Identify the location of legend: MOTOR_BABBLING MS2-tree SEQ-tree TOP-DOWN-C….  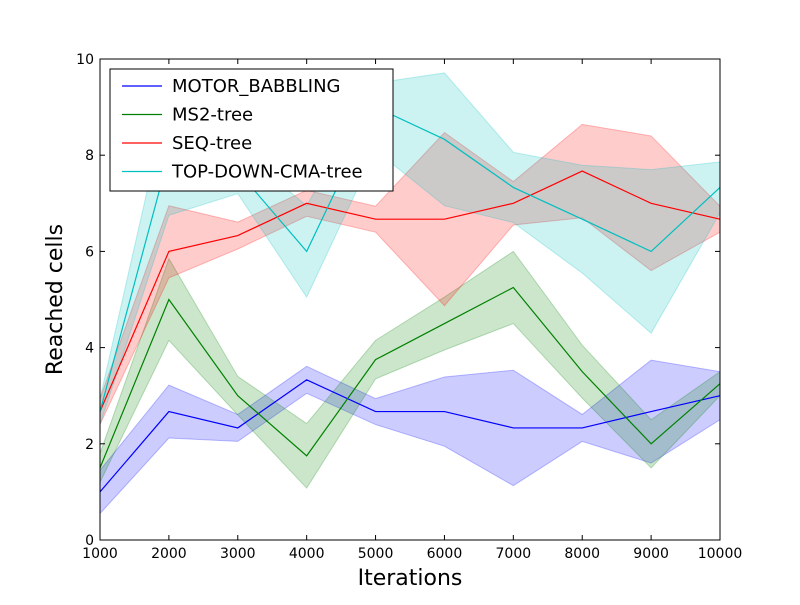
(251, 130).